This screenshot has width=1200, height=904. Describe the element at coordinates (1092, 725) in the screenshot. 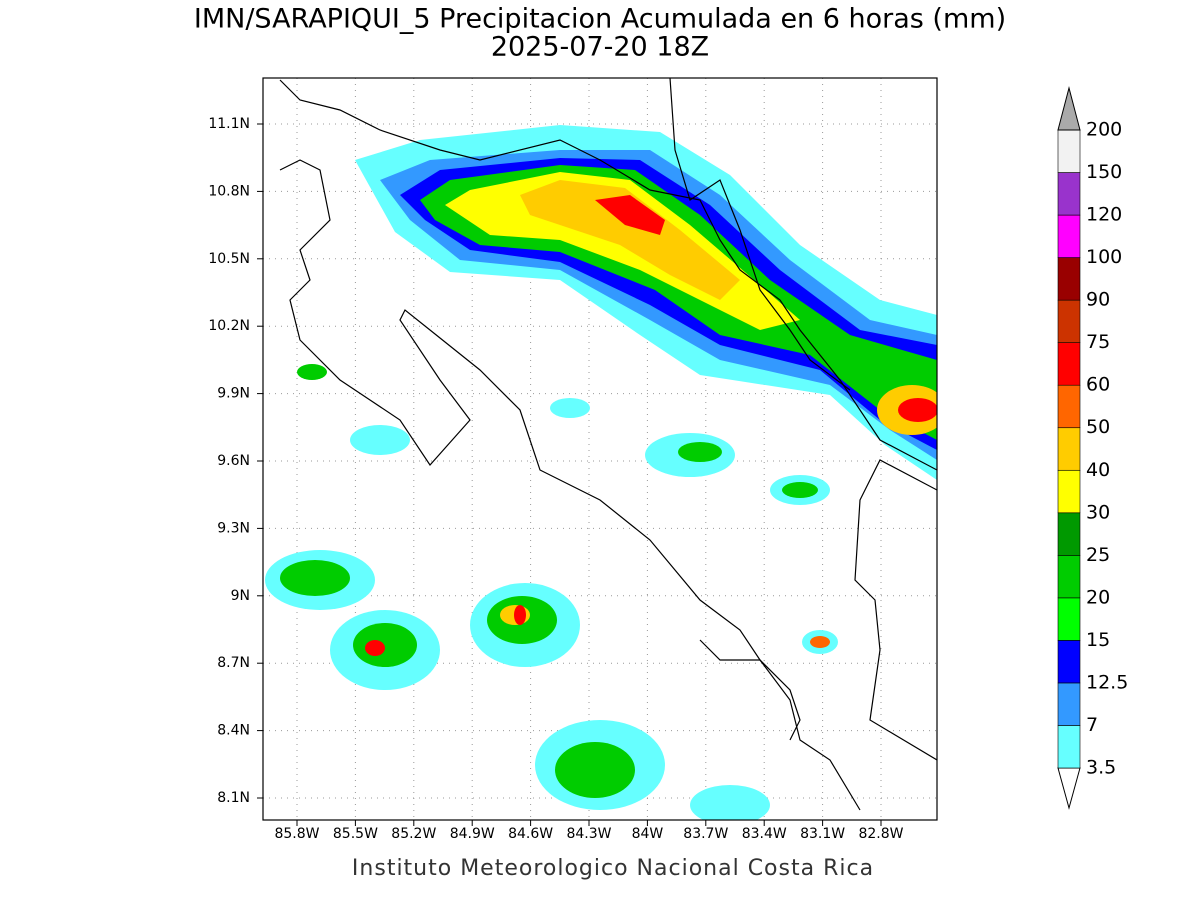

I see `colorbar-label: 7` at that location.